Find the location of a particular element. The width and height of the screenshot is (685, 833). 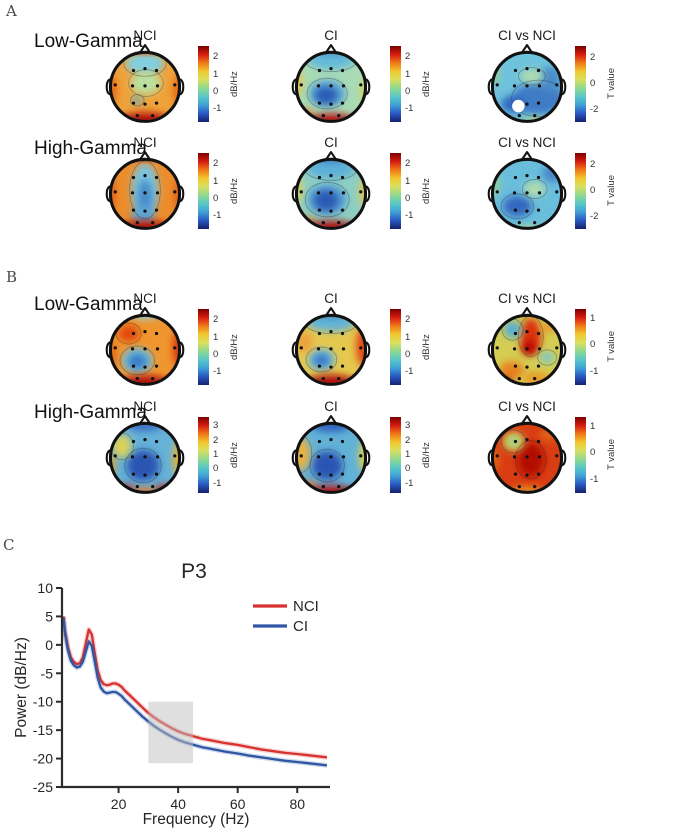

panel-label-a: A is located at coordinates (11, 11).